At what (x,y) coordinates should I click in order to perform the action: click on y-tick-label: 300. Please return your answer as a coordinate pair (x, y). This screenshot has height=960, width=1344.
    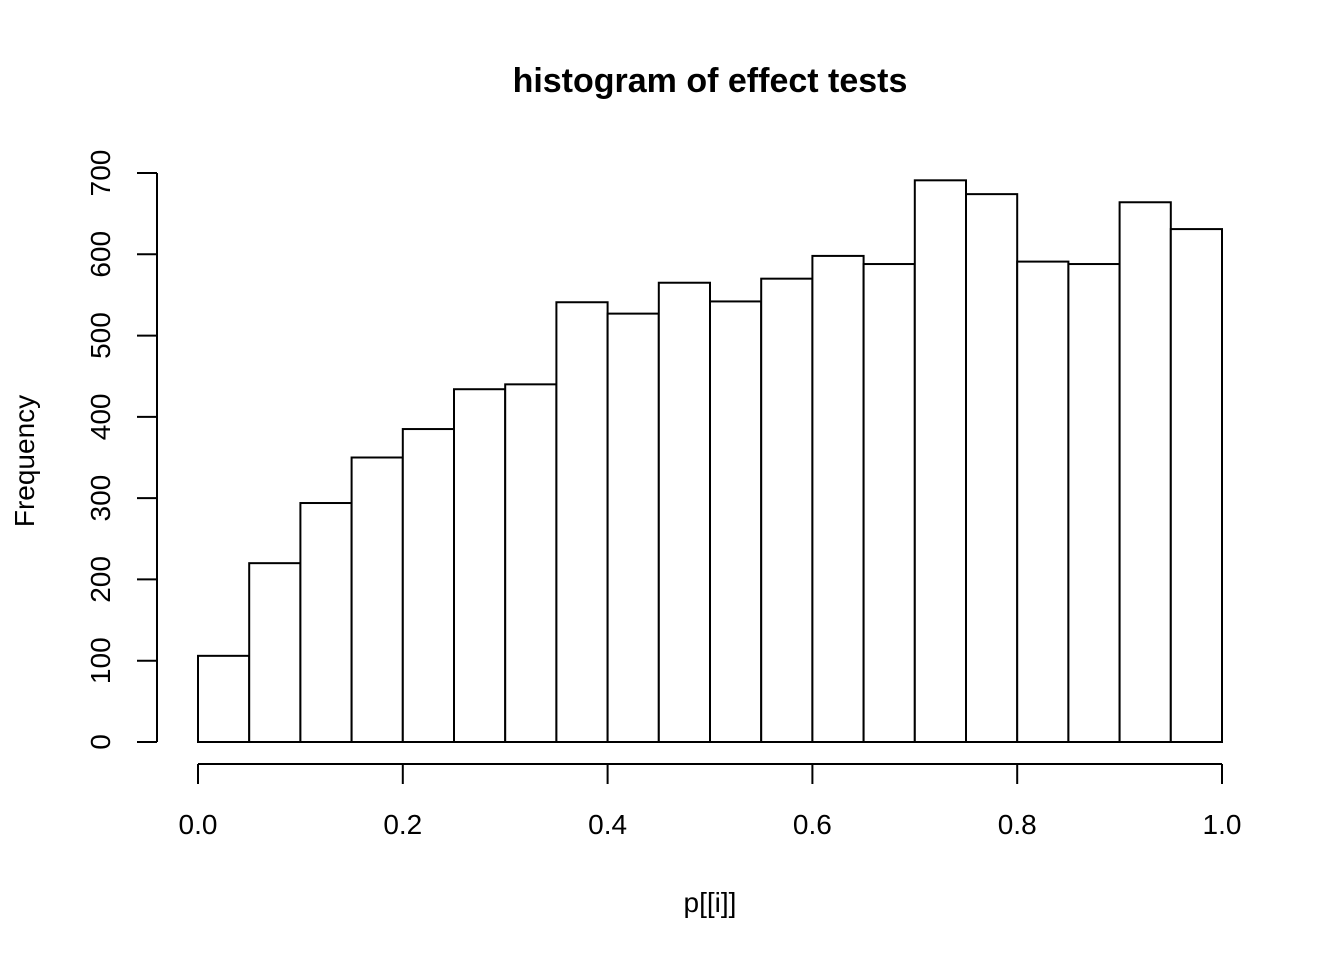
    Looking at the image, I should click on (100, 498).